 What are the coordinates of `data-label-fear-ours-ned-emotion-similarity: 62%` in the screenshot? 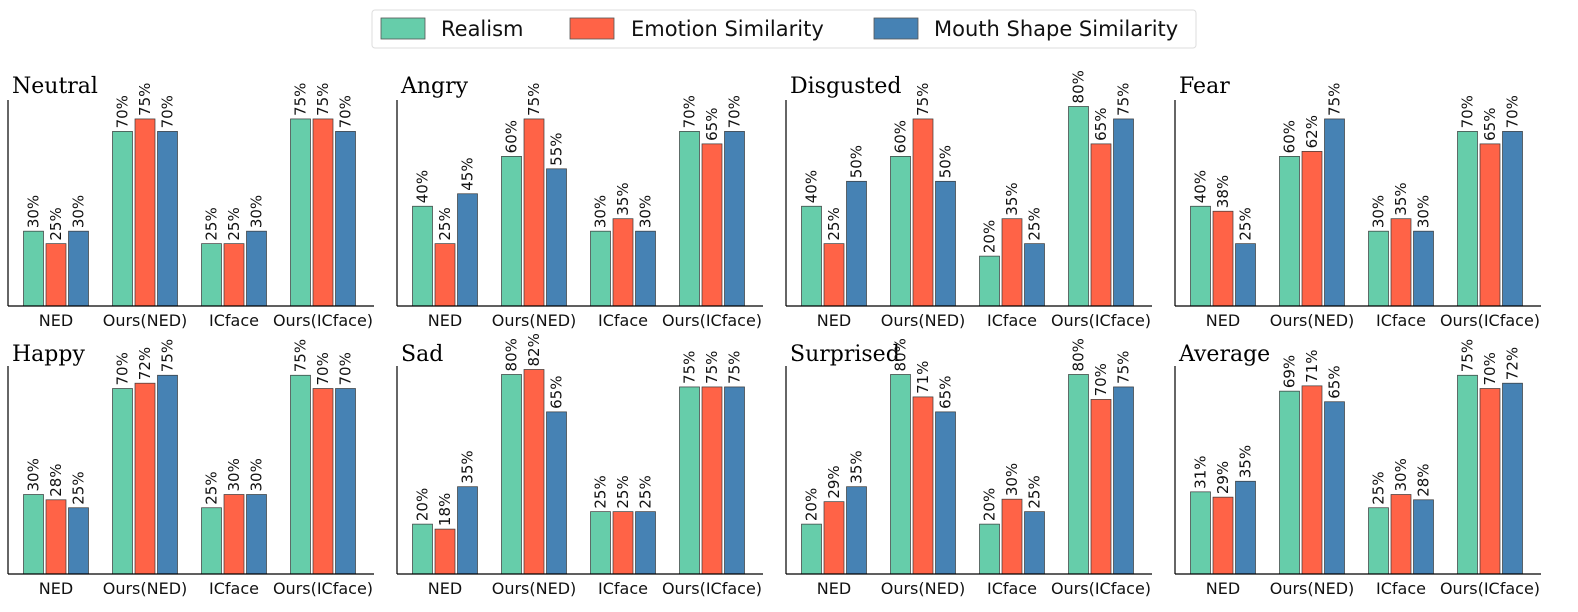 It's located at (1312, 131).